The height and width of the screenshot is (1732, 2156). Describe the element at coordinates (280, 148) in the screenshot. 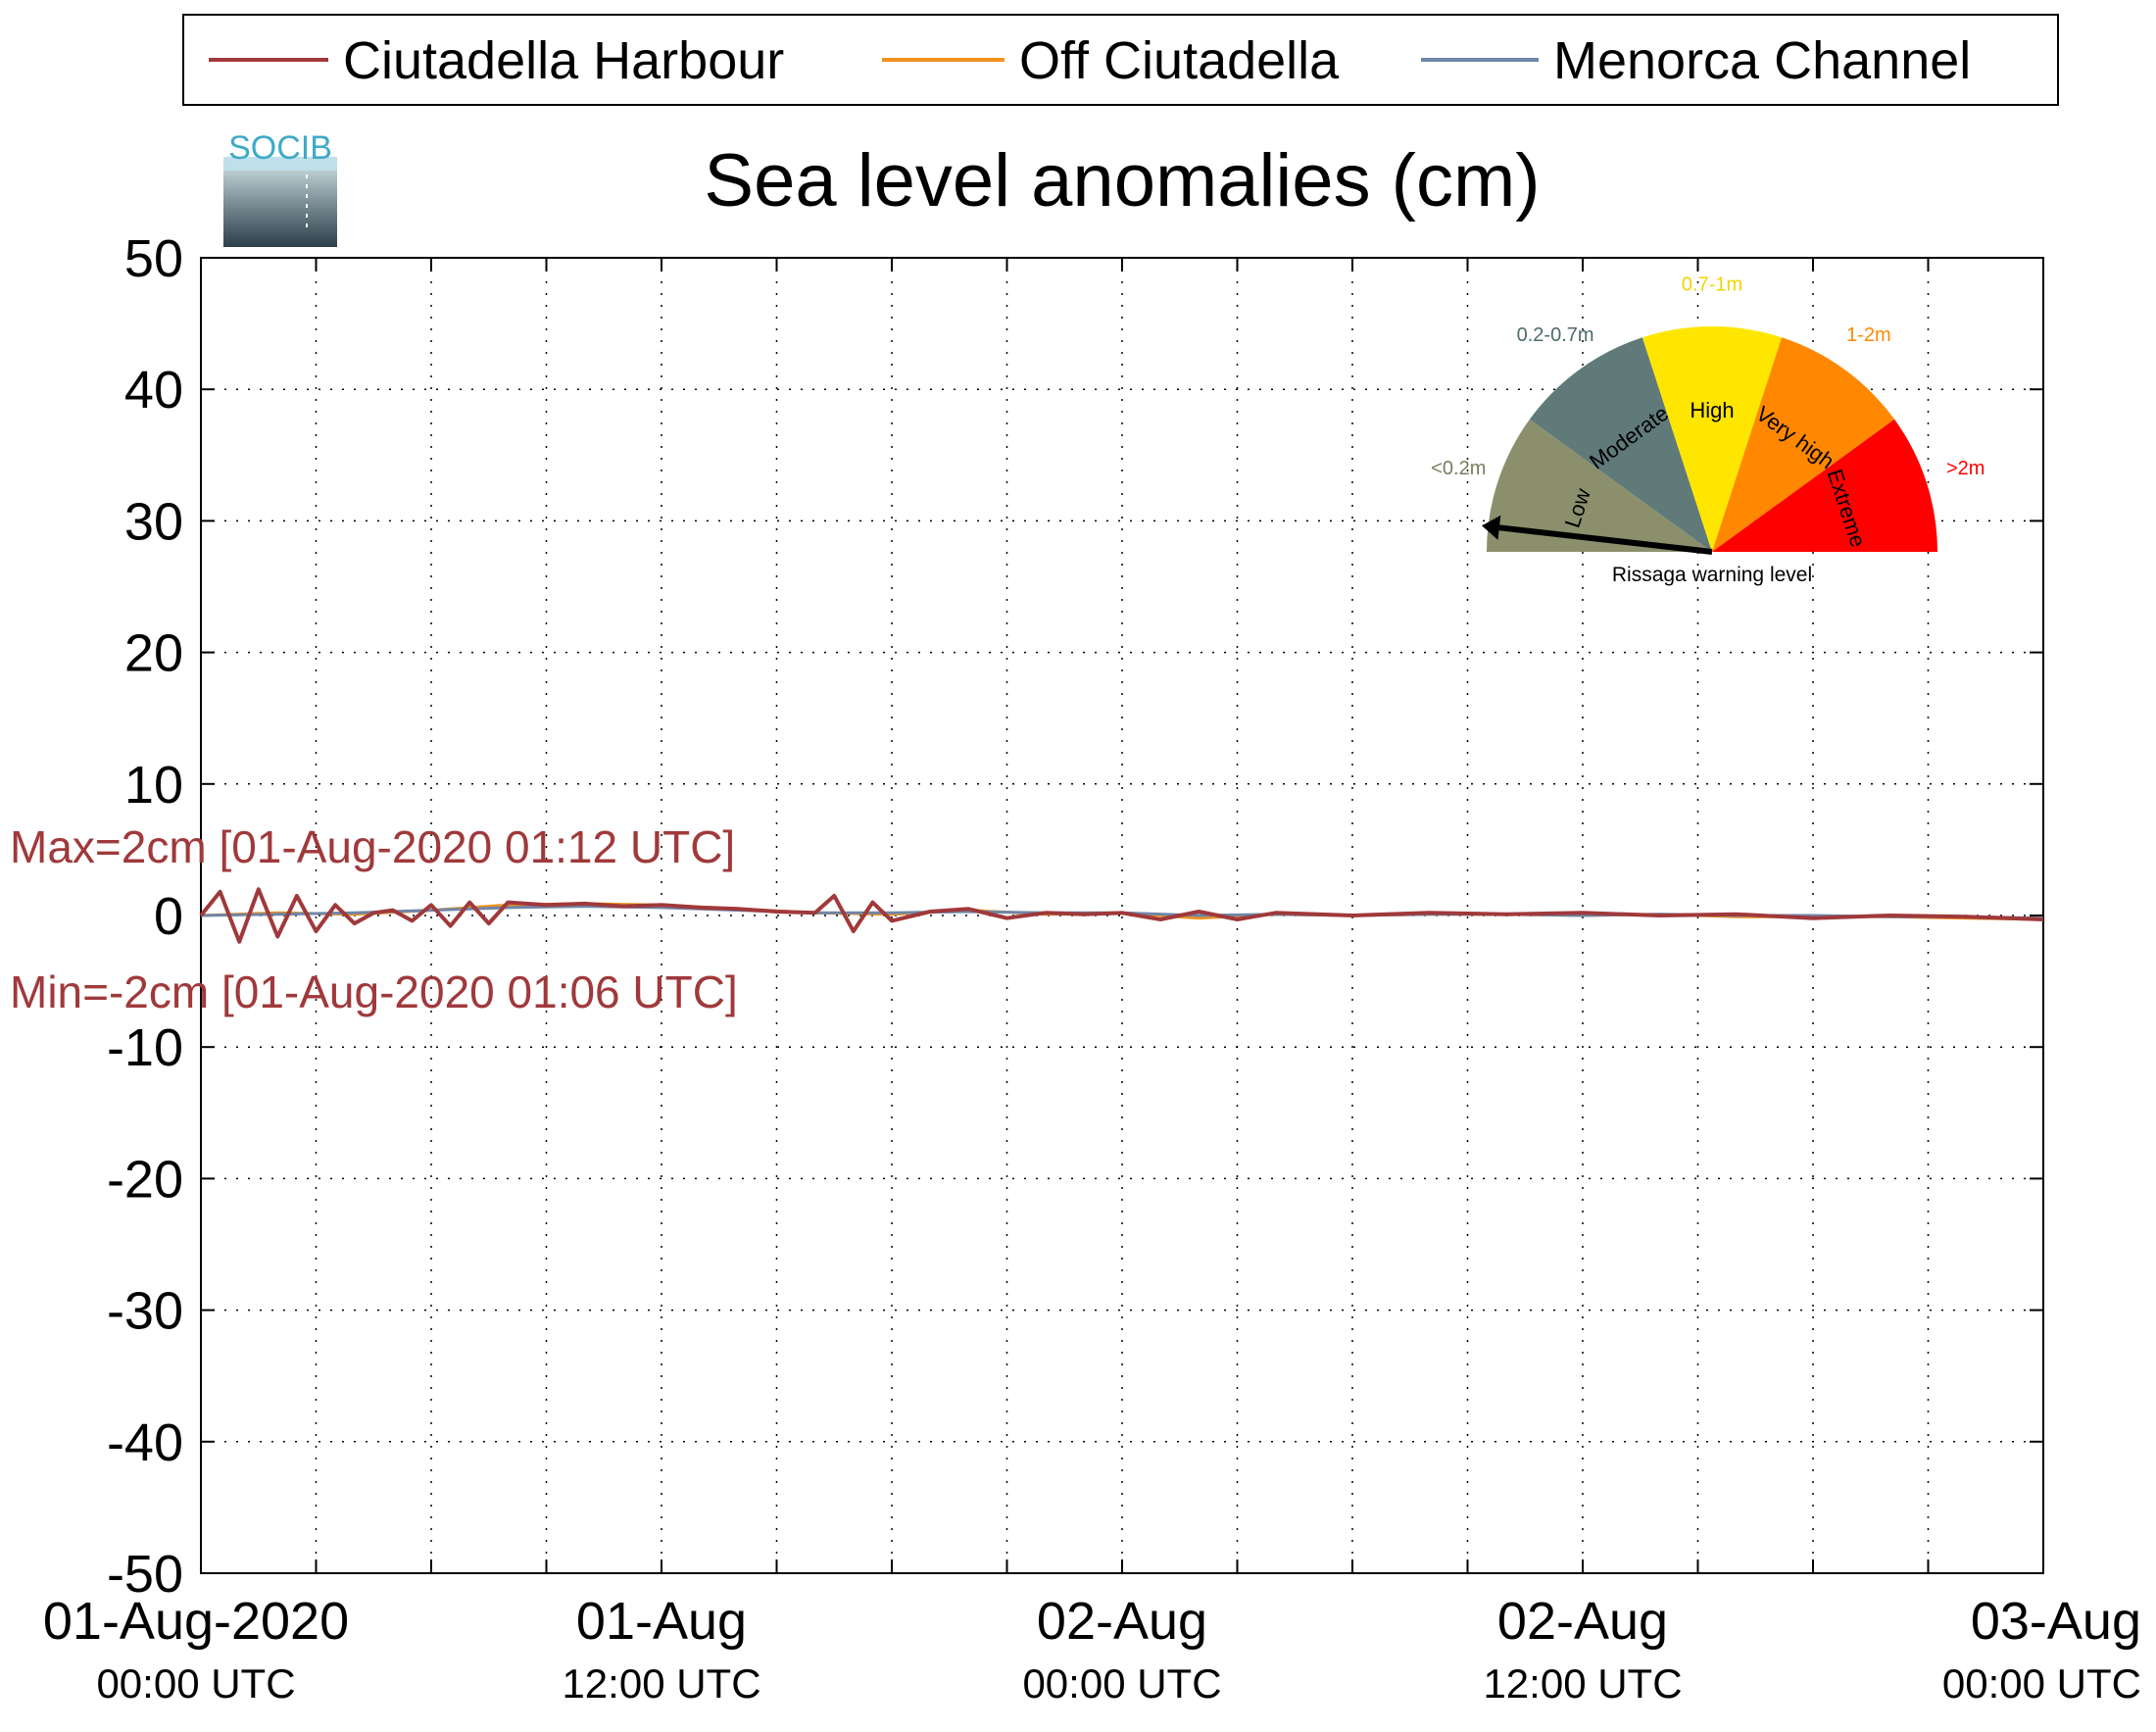

I see `logo-text: SOCIB` at that location.